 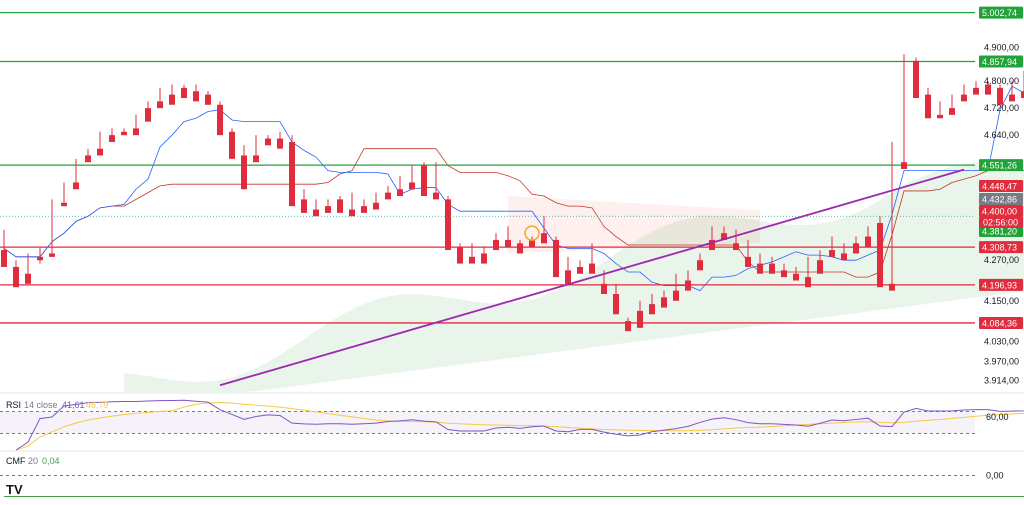 I want to click on price-axis-tick: 3.970,00, so click(x=1001, y=362).